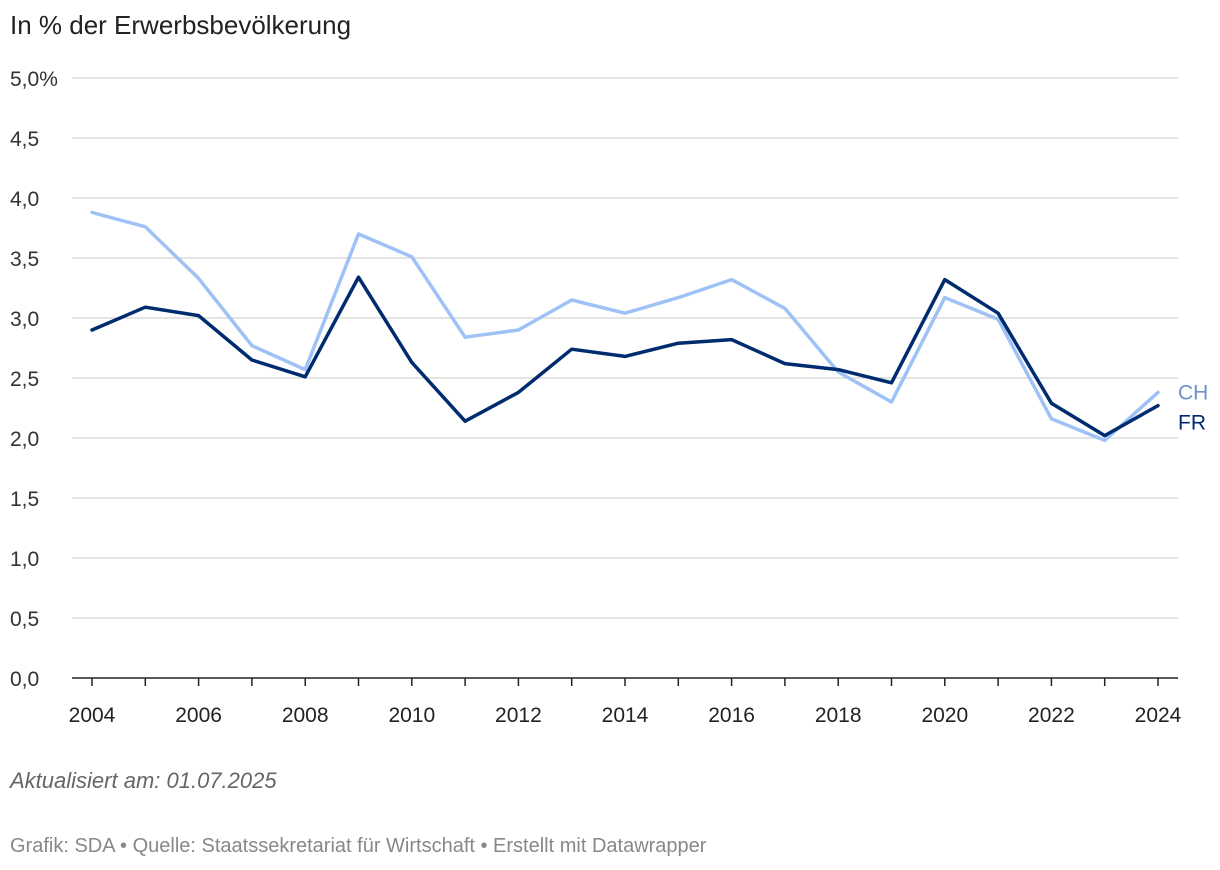 Image resolution: width=1220 pixels, height=870 pixels. What do you see at coordinates (143, 780) in the screenshot?
I see `update-note: Aktualisiert am: 01.07.2025` at bounding box center [143, 780].